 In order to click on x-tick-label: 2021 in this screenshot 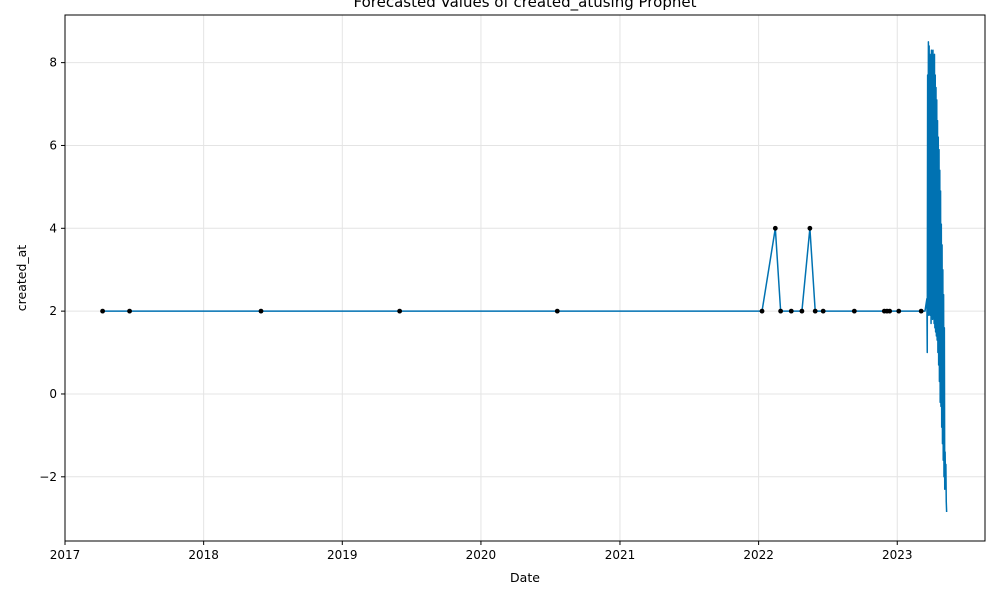, I will do `click(620, 555)`.